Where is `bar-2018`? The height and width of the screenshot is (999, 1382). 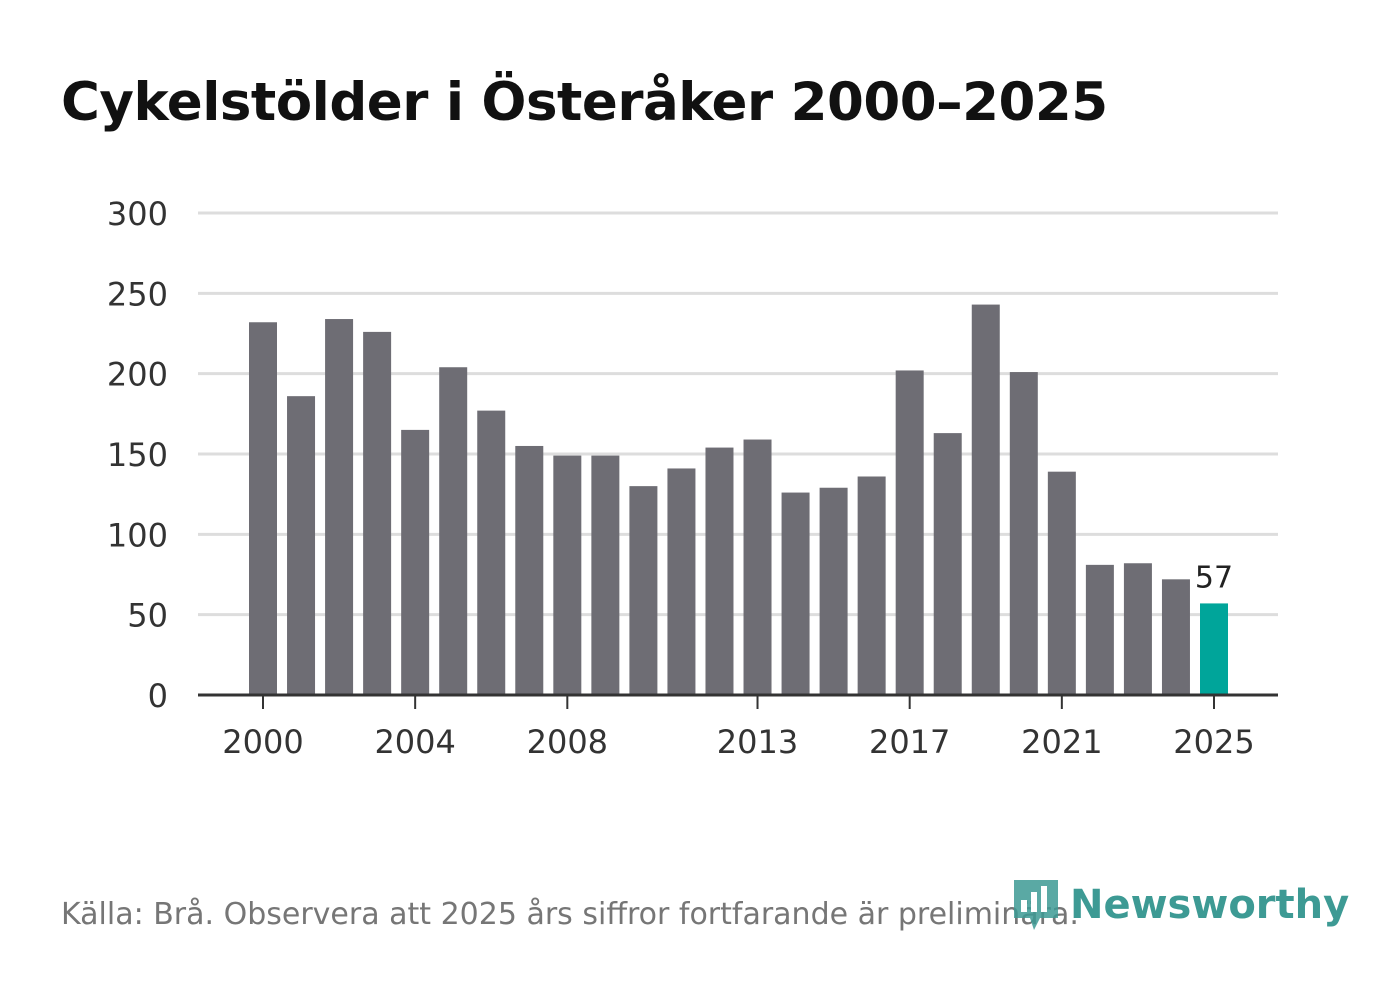
bar-2018 is located at coordinates (947, 564).